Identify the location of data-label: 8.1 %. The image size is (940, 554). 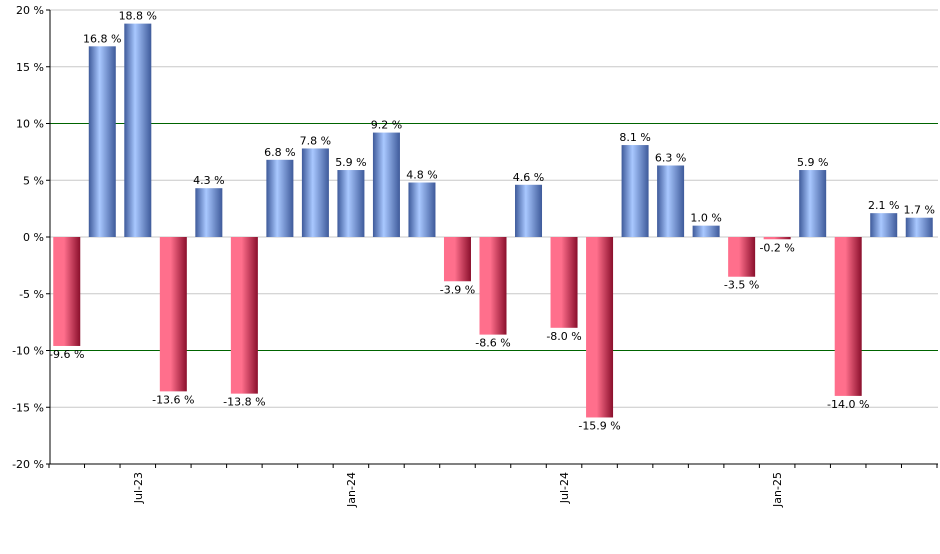
(634, 137).